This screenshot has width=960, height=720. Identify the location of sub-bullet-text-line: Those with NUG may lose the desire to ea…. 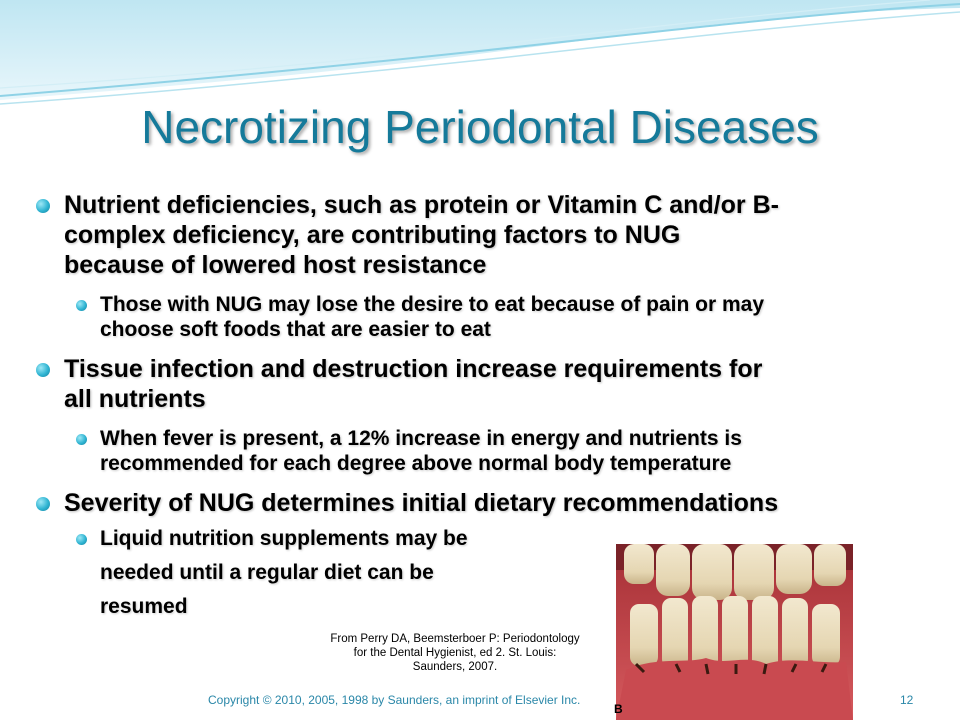
(432, 304).